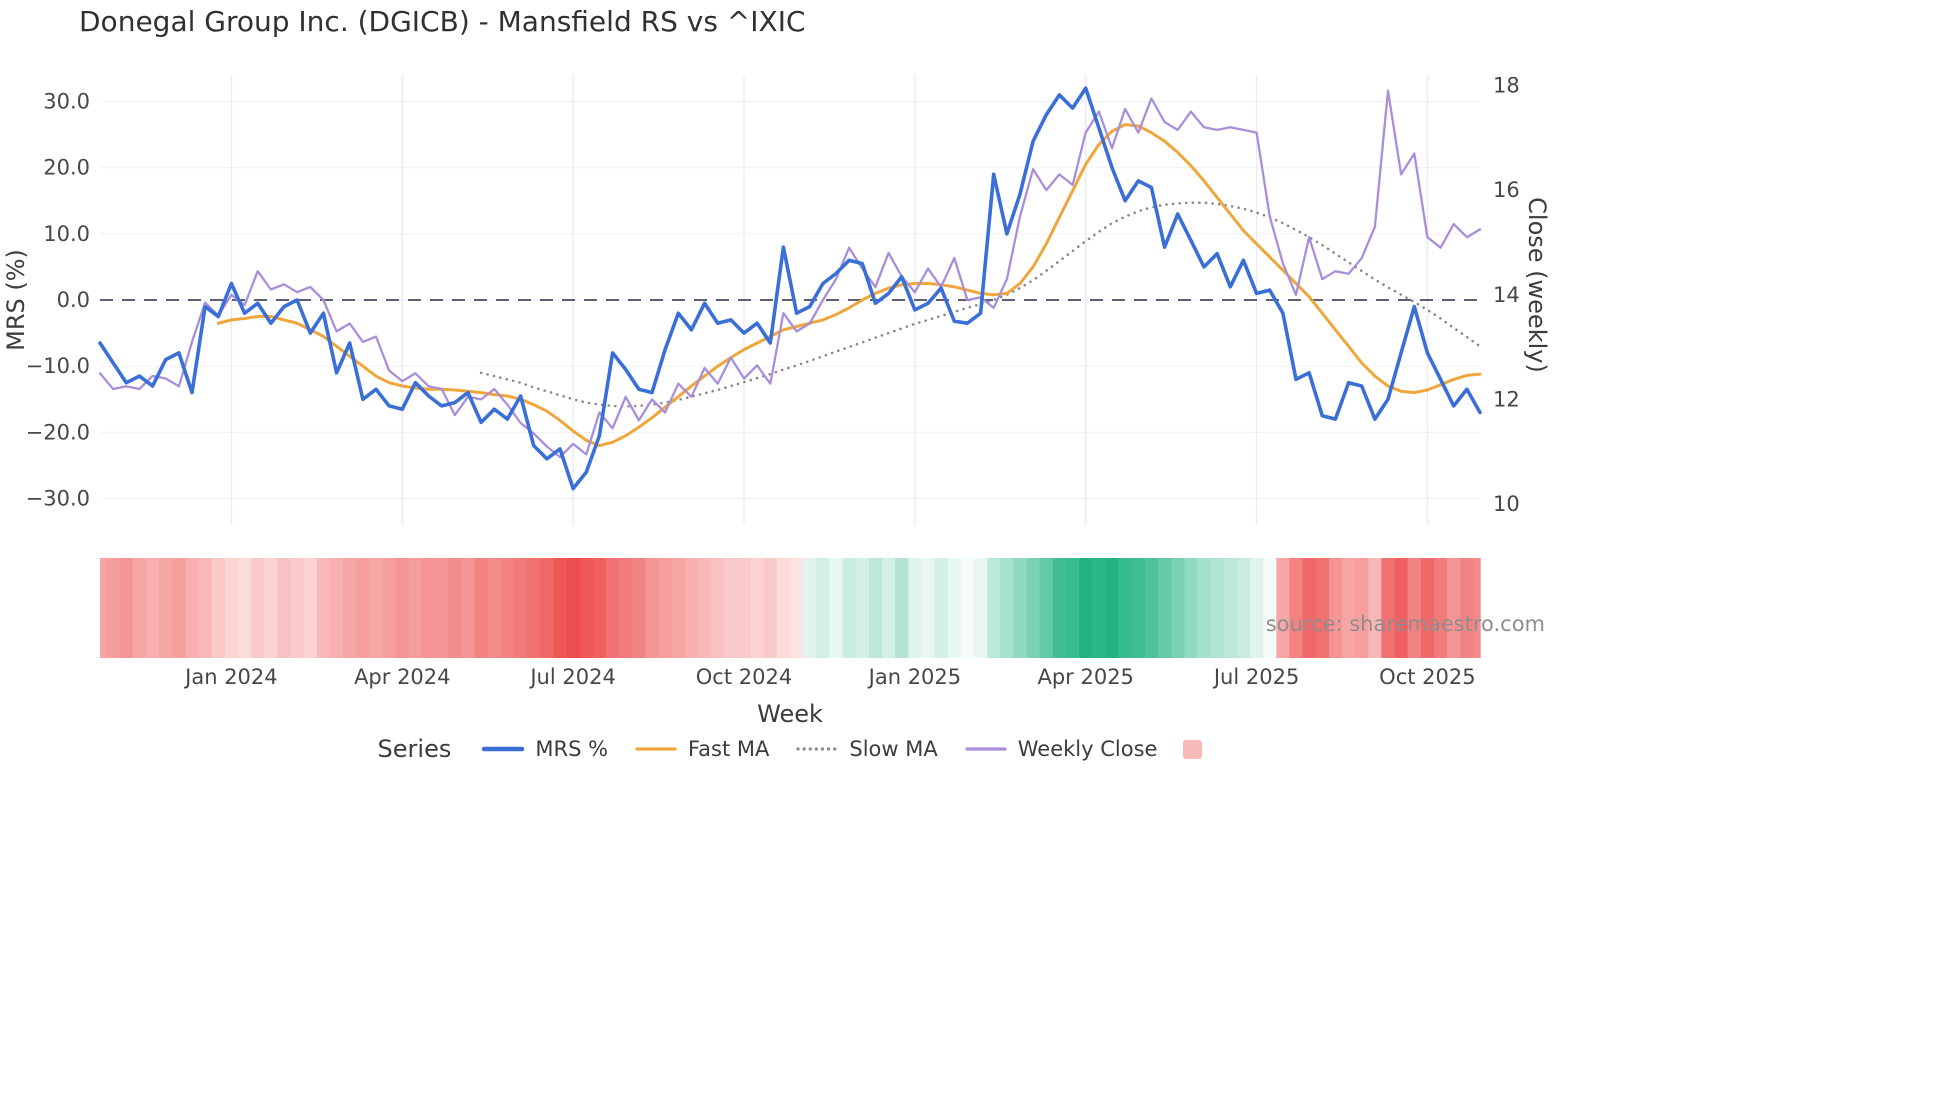 The width and height of the screenshot is (1960, 1102). What do you see at coordinates (571, 677) in the screenshot?
I see `x-tick-label: Jul 2024` at bounding box center [571, 677].